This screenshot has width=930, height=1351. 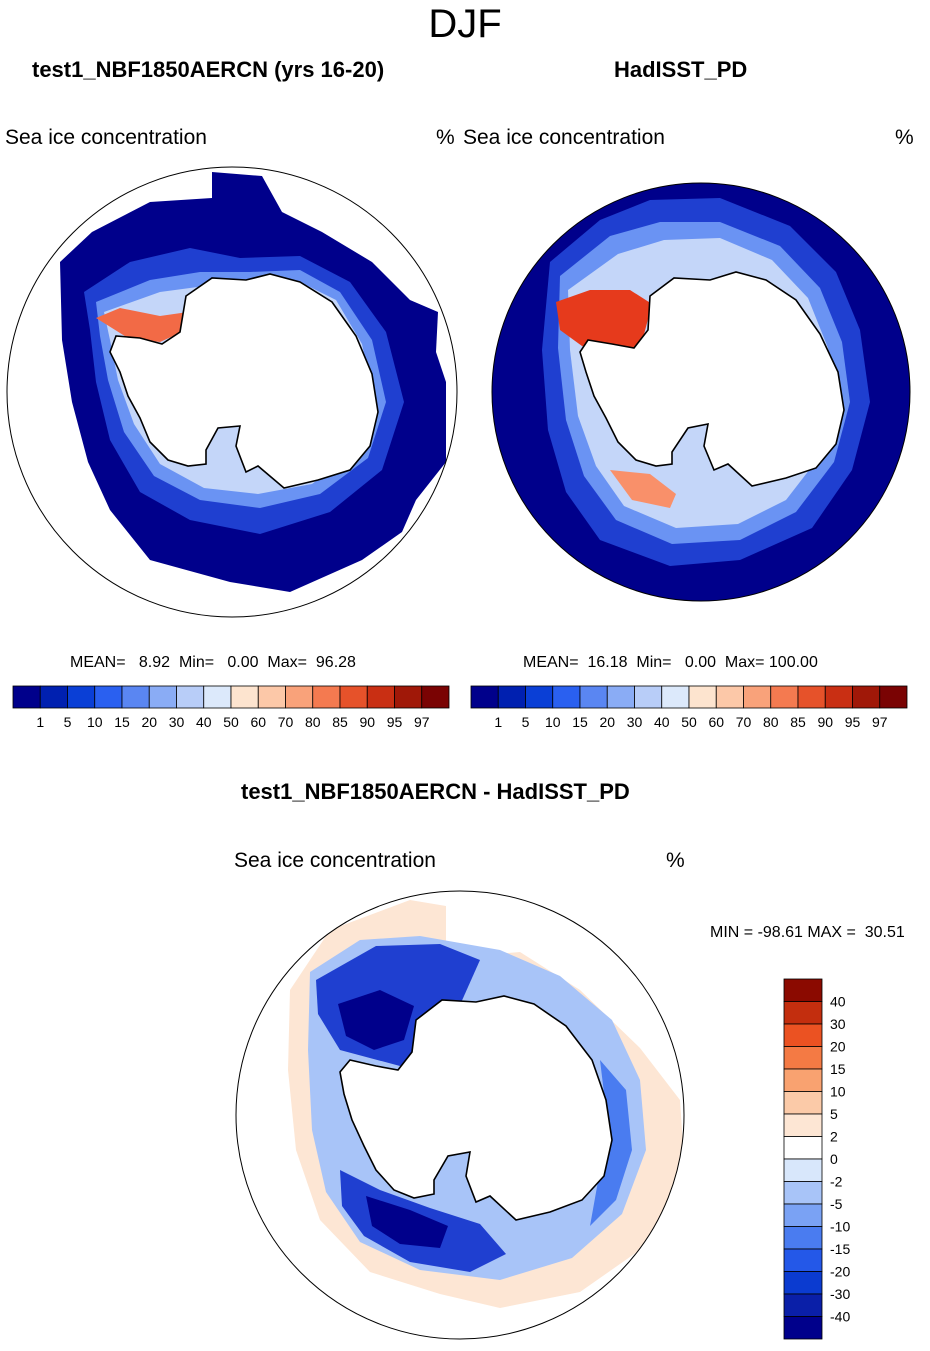 What do you see at coordinates (367, 722) in the screenshot?
I see `colorbar1-tick-label: 90` at bounding box center [367, 722].